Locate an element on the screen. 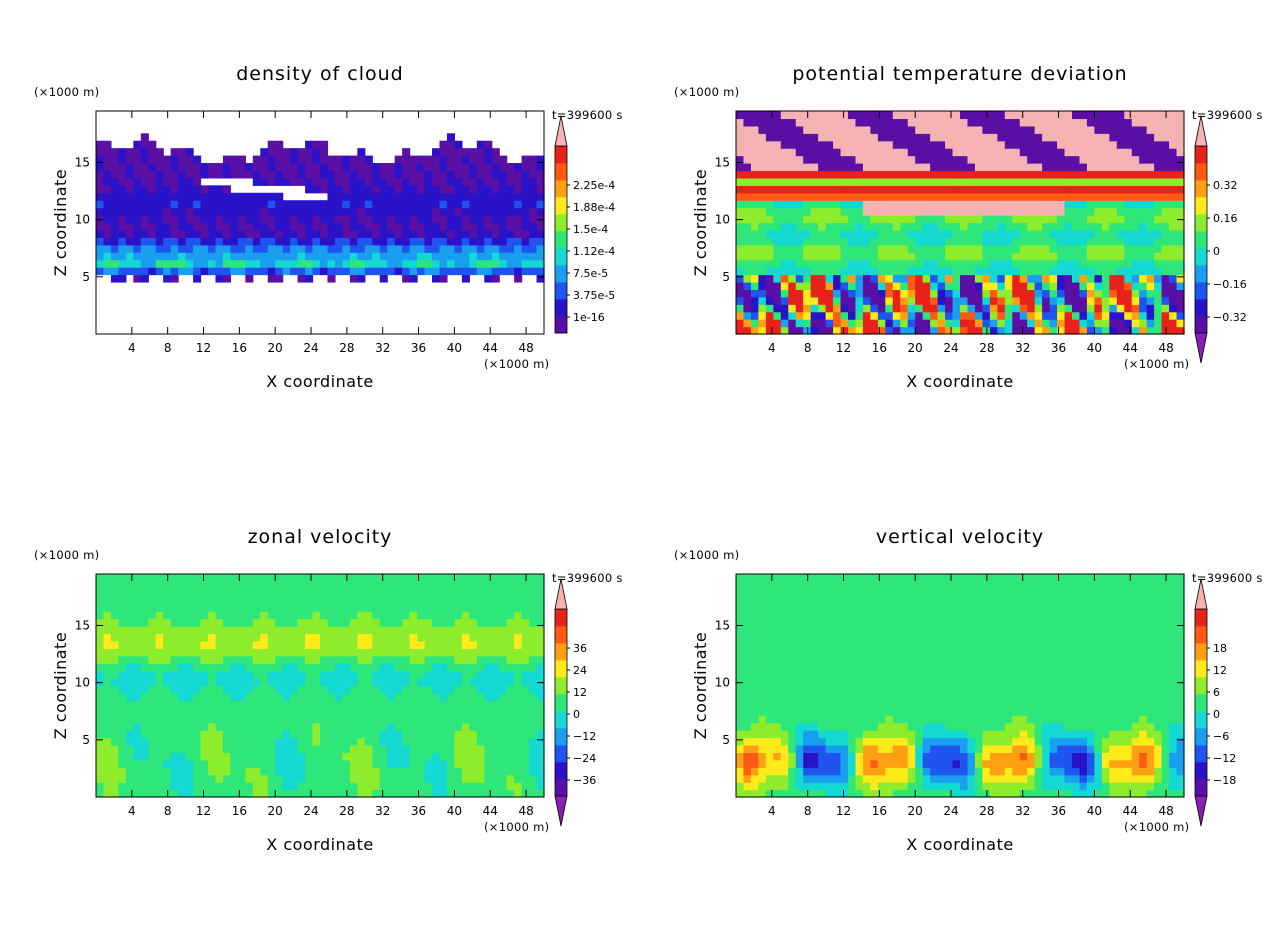  x-tick-label: 32 is located at coordinates (382, 811).